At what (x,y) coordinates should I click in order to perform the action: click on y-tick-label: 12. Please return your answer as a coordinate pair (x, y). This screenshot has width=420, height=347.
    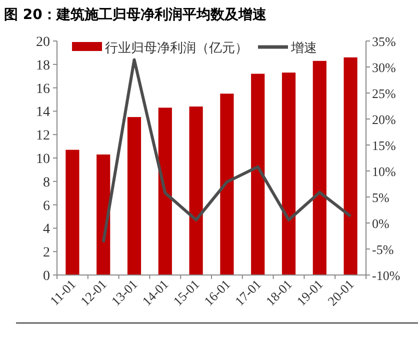
    Looking at the image, I should click on (43, 136).